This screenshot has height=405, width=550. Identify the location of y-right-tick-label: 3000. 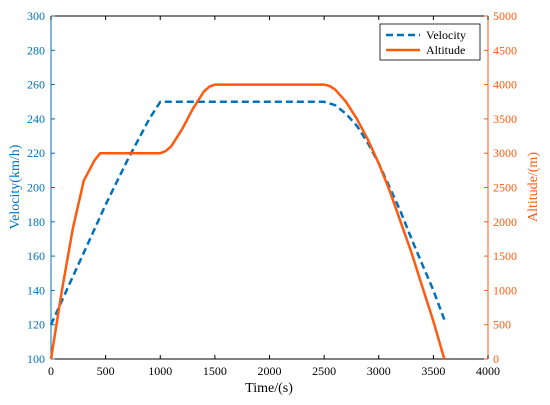
(505, 153).